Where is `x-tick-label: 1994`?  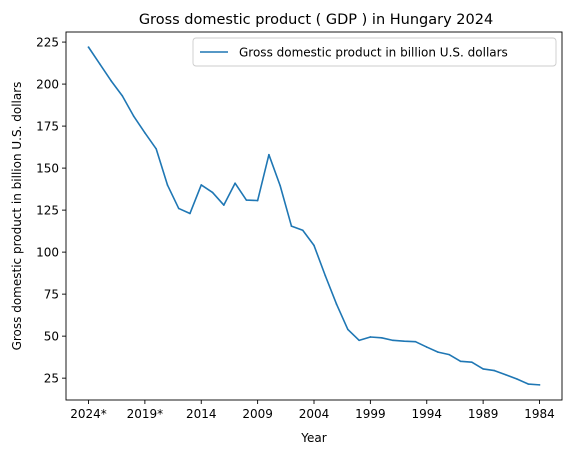 x-tick-label: 1994 is located at coordinates (426, 414).